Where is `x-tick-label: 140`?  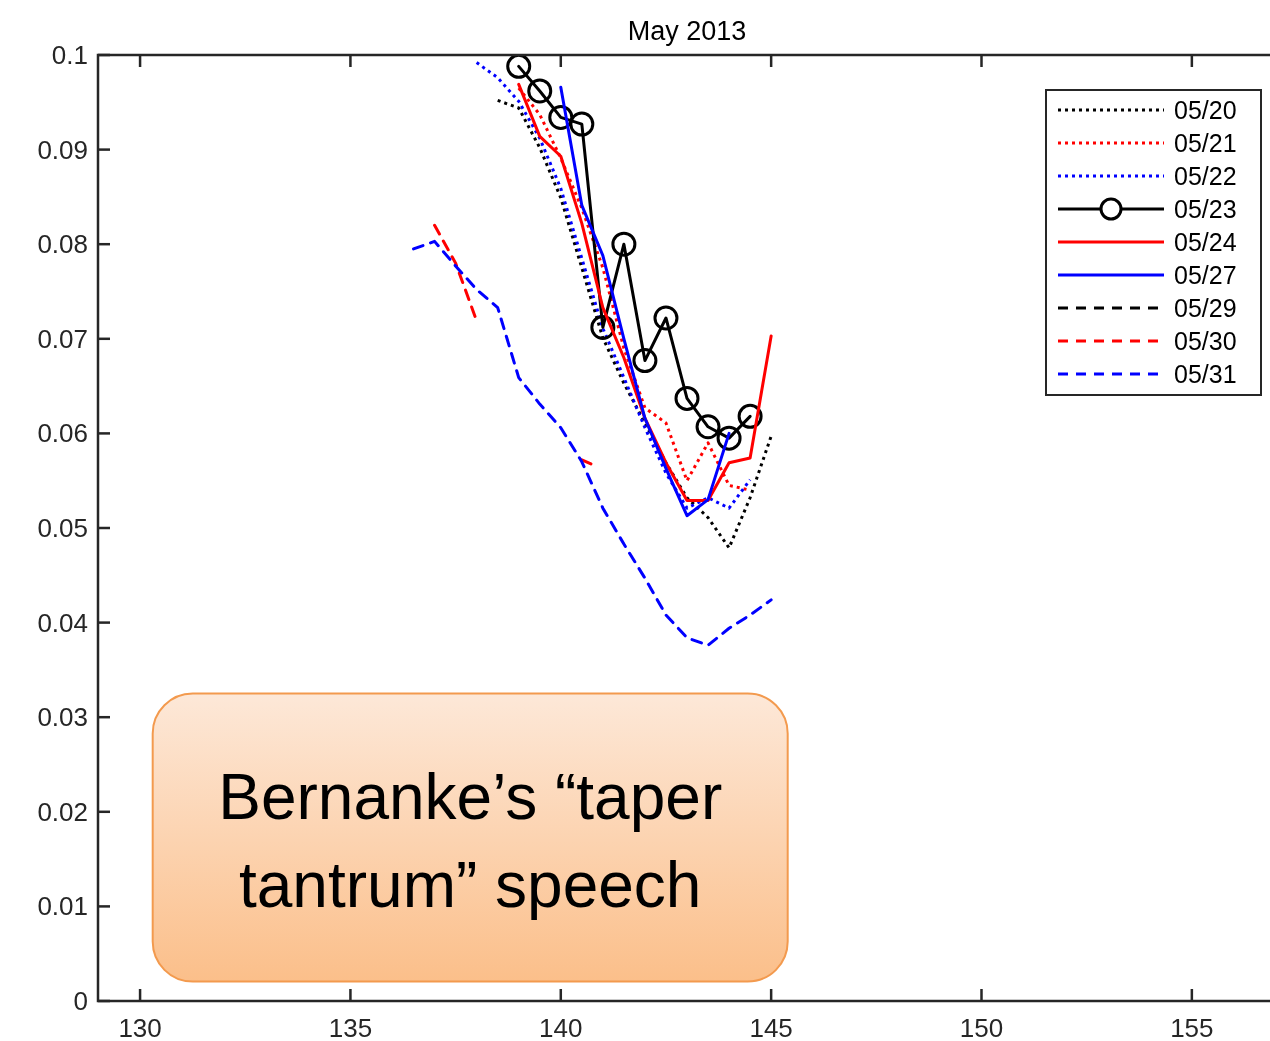
x-tick-label: 140 is located at coordinates (561, 1027).